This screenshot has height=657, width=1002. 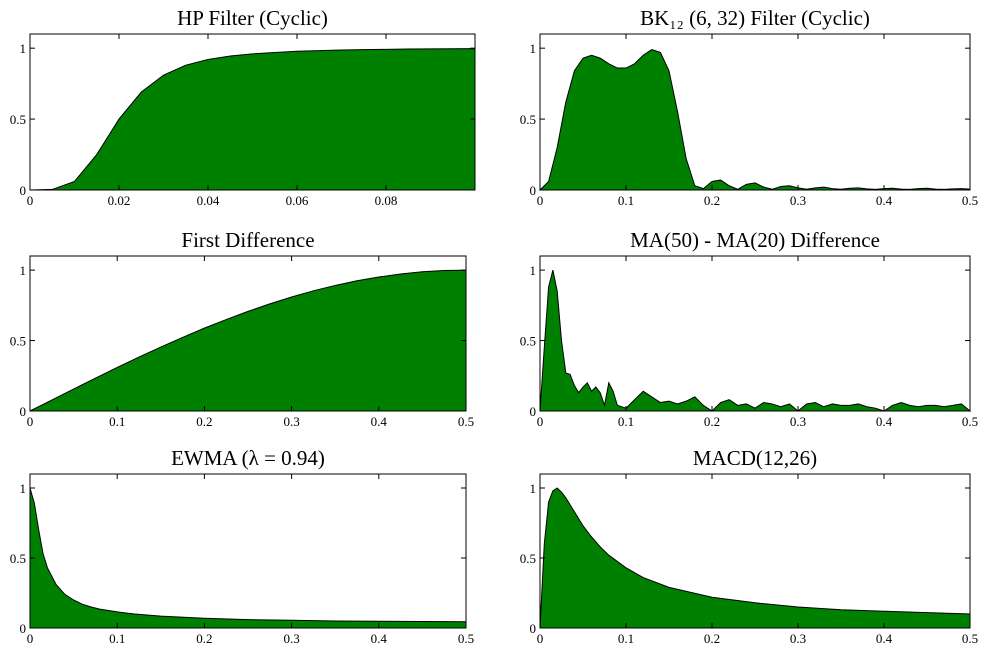 What do you see at coordinates (208, 200) in the screenshot?
I see `x-tick-label: 0.04` at bounding box center [208, 200].